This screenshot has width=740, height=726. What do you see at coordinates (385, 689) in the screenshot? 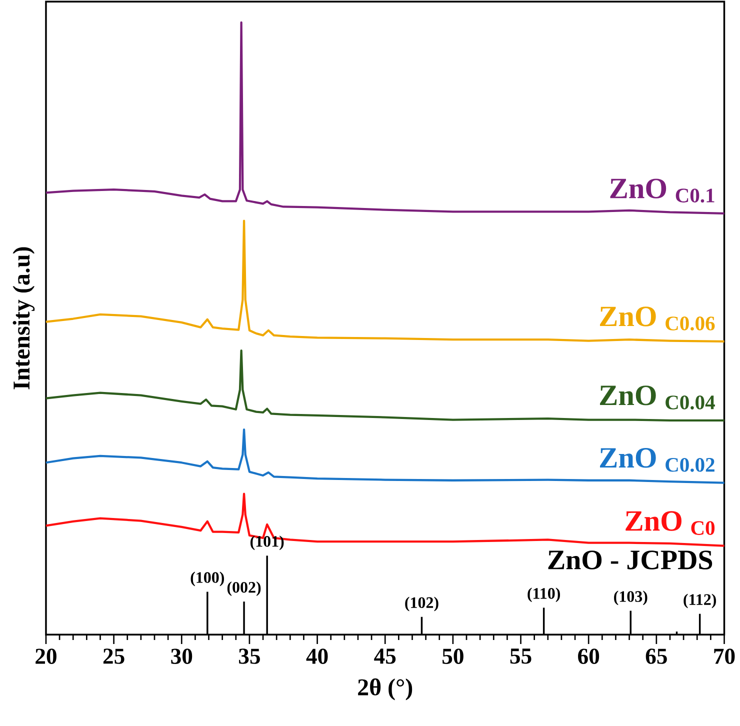
I see `x-axis-title: 2θ (°)` at bounding box center [385, 689].